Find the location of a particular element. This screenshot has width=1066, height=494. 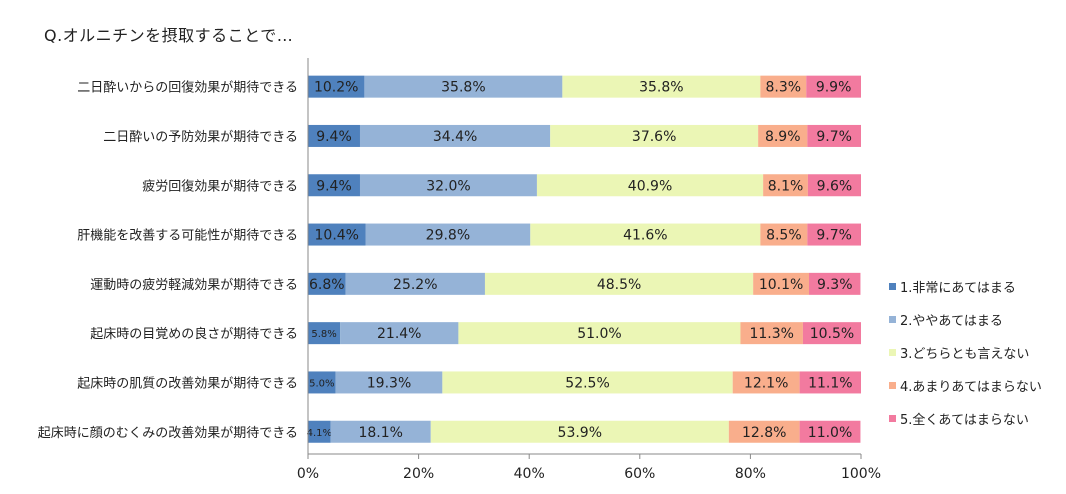

category-label: 二日酔いからの回復効果が期待できる is located at coordinates (187, 88).